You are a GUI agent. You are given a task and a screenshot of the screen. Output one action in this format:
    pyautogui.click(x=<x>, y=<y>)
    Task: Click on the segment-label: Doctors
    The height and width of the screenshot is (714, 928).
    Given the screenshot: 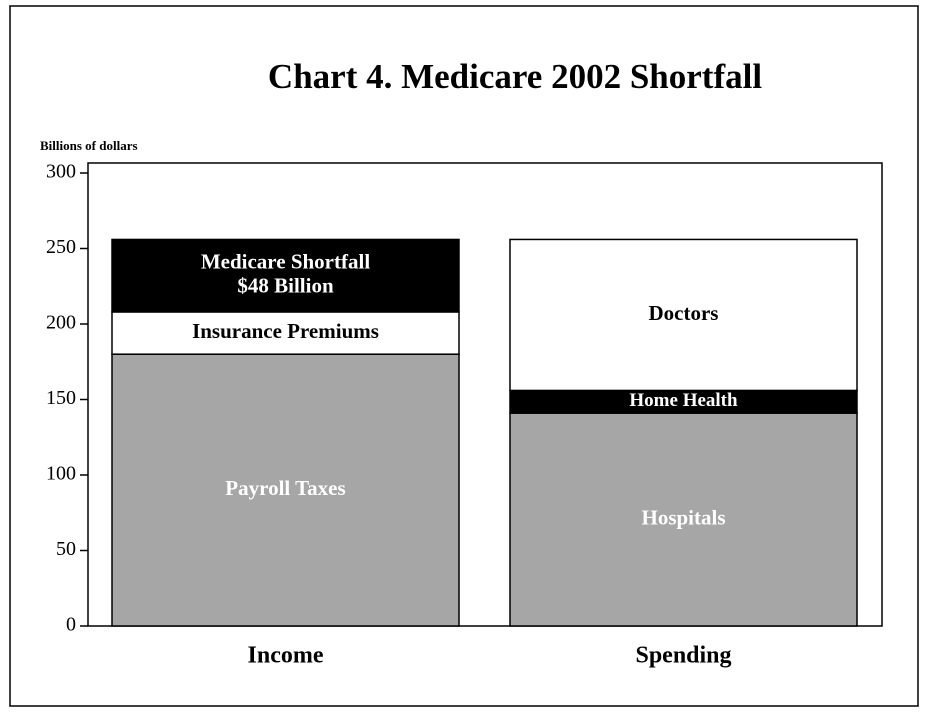 What is the action you would take?
    pyautogui.click(x=684, y=313)
    